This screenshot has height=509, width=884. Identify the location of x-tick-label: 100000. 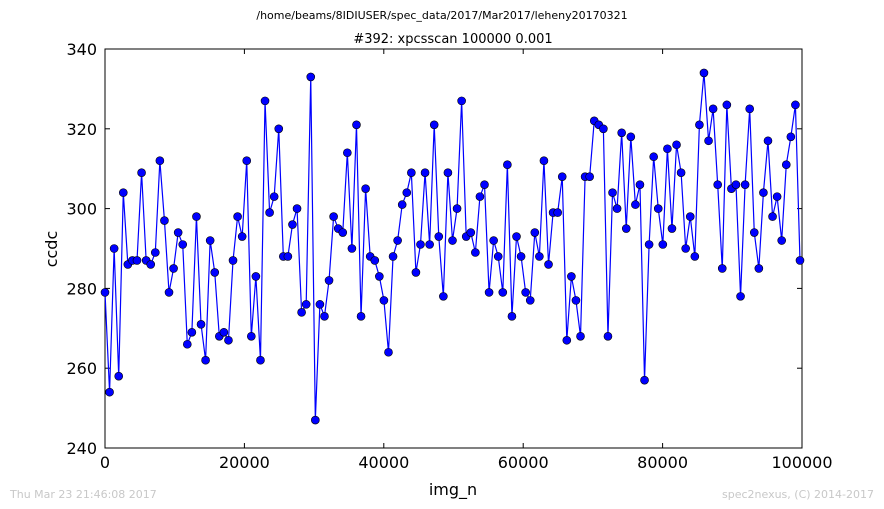
(801, 462).